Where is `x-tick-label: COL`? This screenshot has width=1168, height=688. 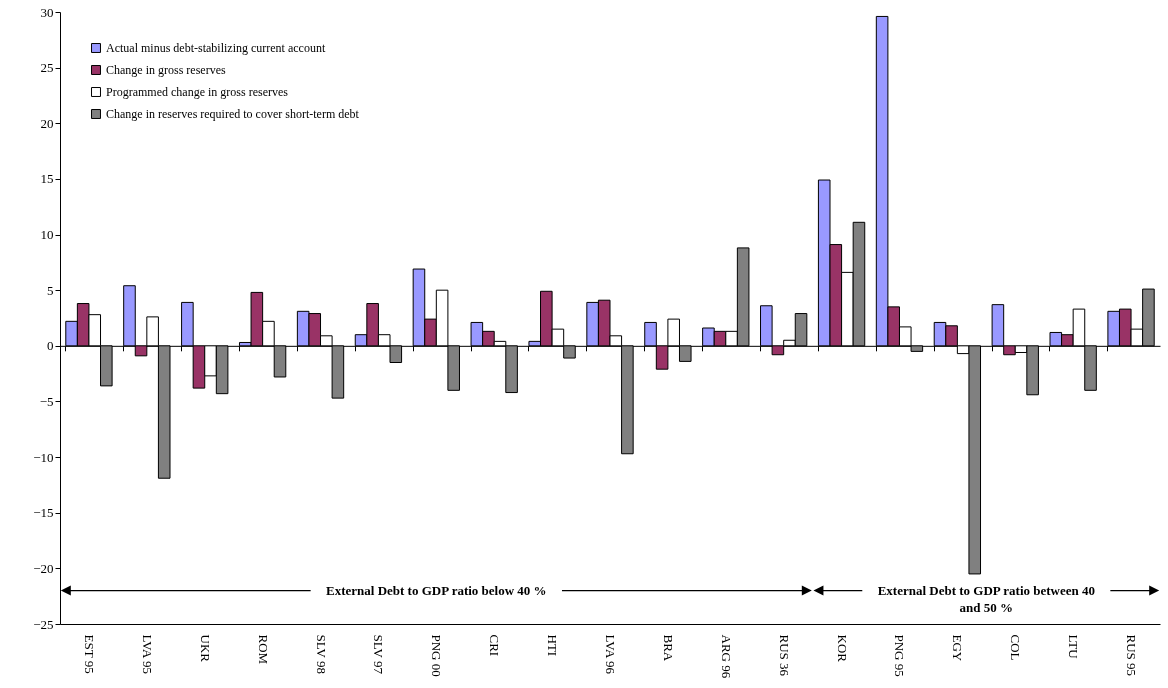
x-tick-label: COL is located at coordinates (1016, 647).